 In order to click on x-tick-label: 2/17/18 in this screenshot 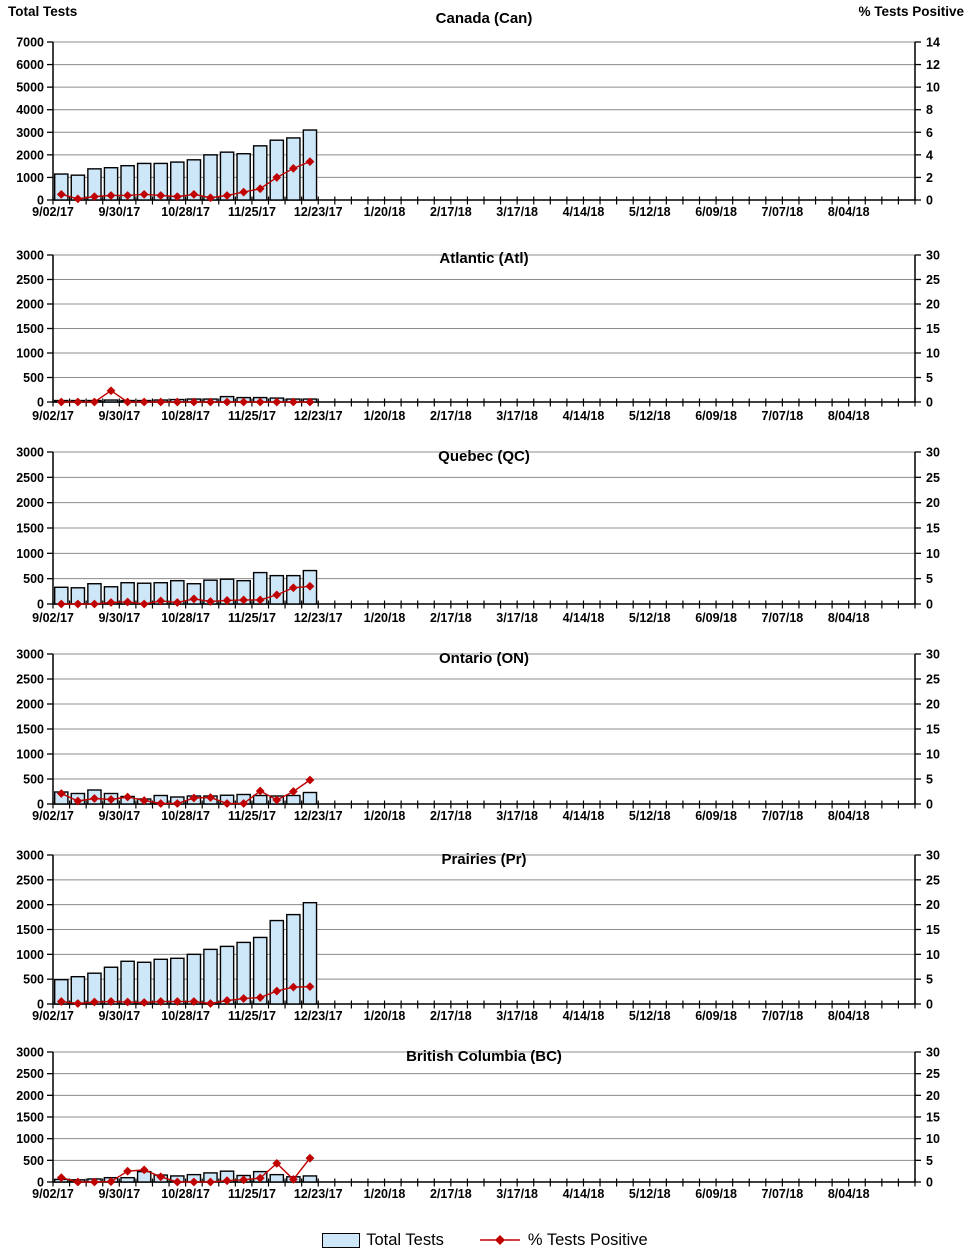, I will do `click(451, 416)`.